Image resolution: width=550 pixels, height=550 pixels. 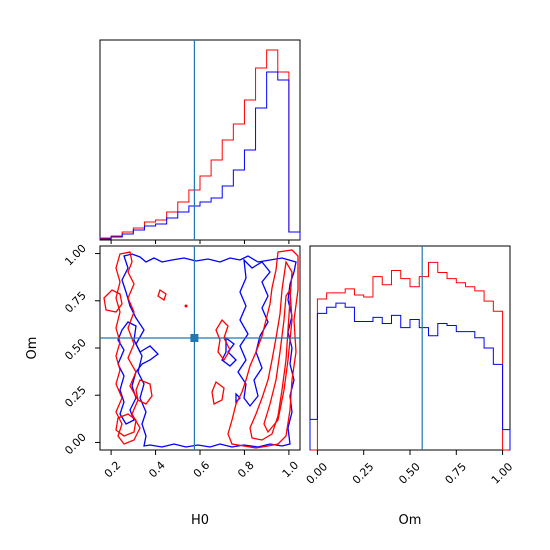 What do you see at coordinates (317, 473) in the screenshot?
I see `x-tick-label: 0.00` at bounding box center [317, 473].